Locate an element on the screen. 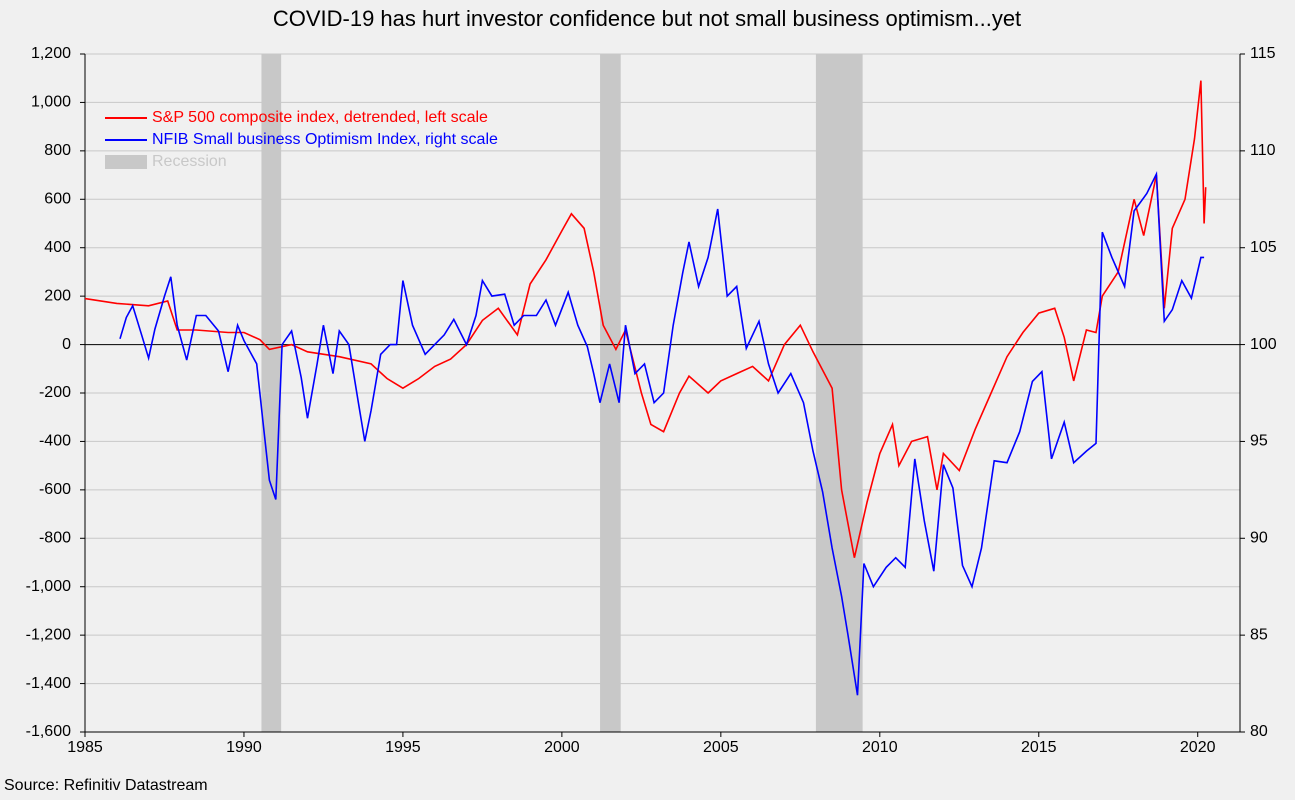  y-tick-label: -800 is located at coordinates (55, 538).